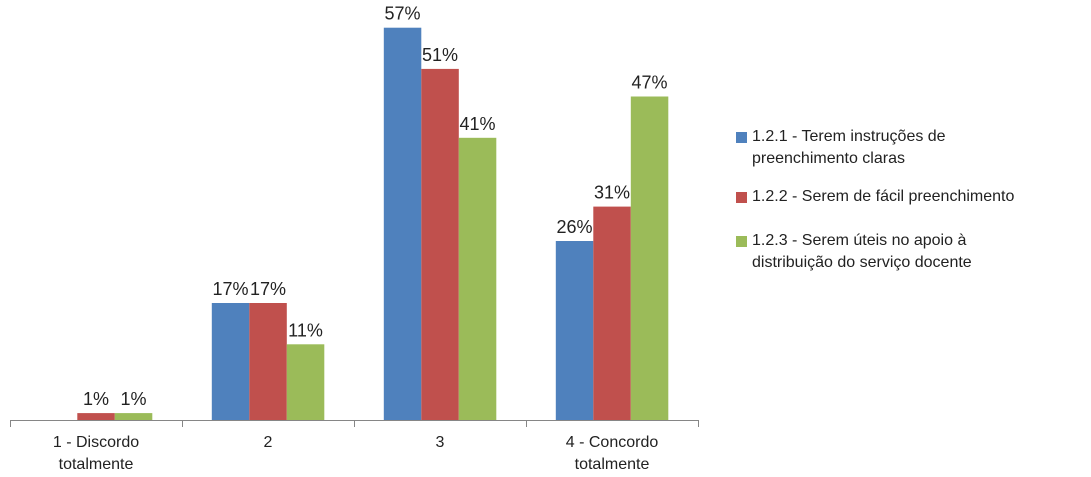  I want to click on legend-label-series-3-line-2: distribuição do serviço docente, so click(862, 262).